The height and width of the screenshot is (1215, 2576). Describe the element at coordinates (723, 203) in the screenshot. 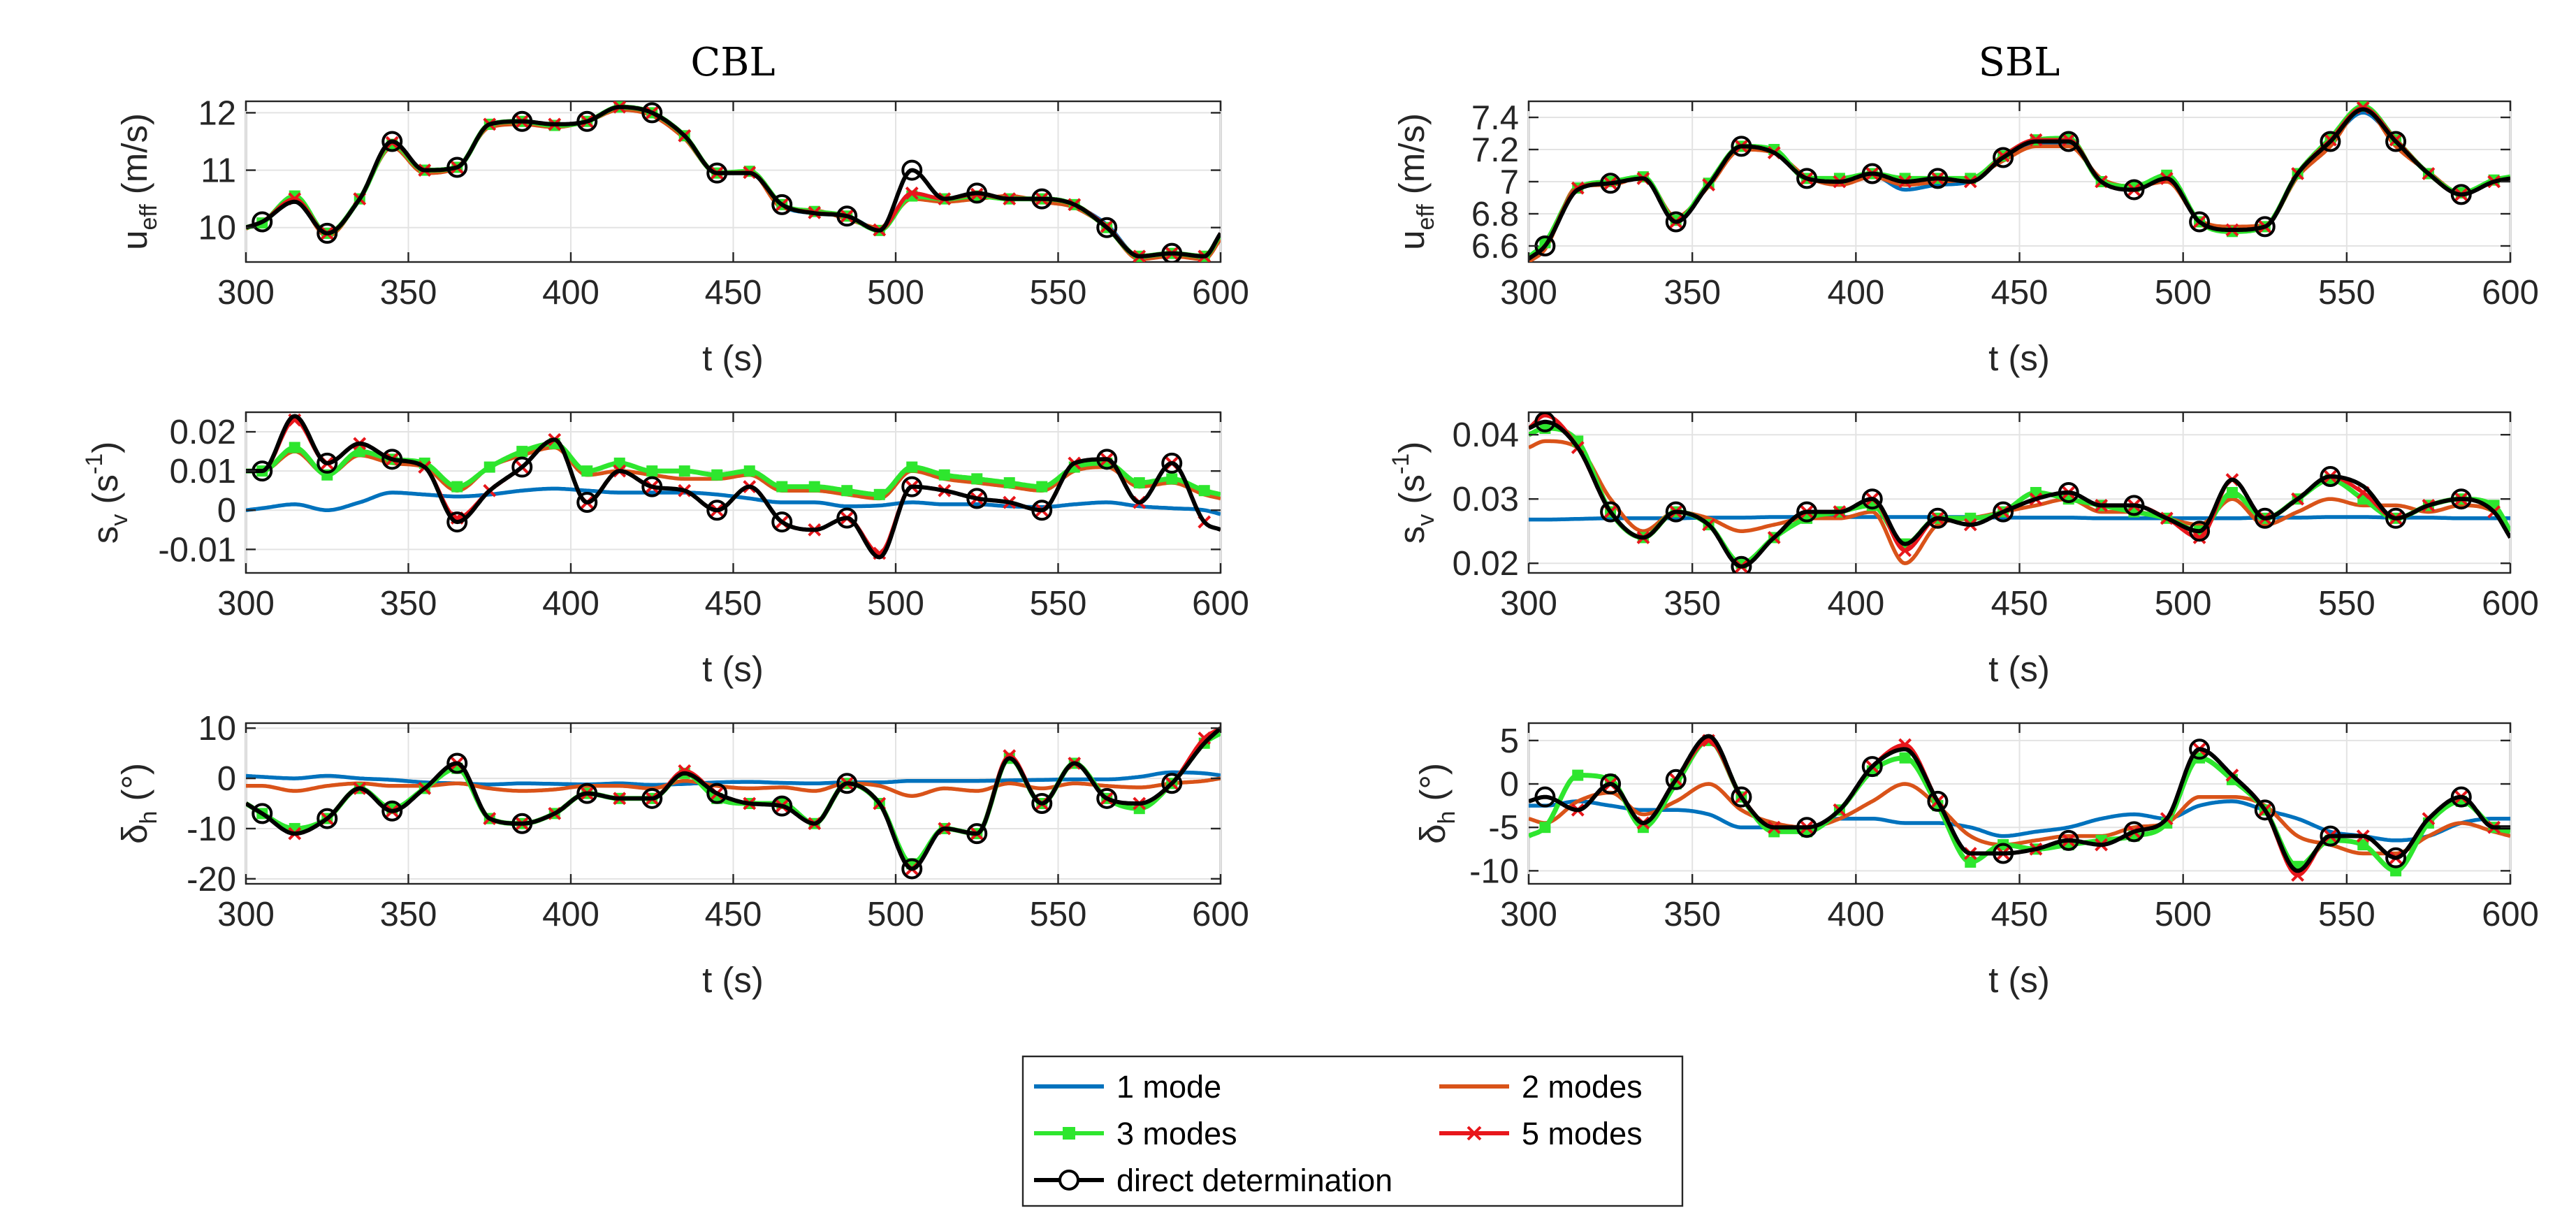

I see `ticks-cbl-ueff: 300 350 400 450 500 550 600 10 11 12` at that location.